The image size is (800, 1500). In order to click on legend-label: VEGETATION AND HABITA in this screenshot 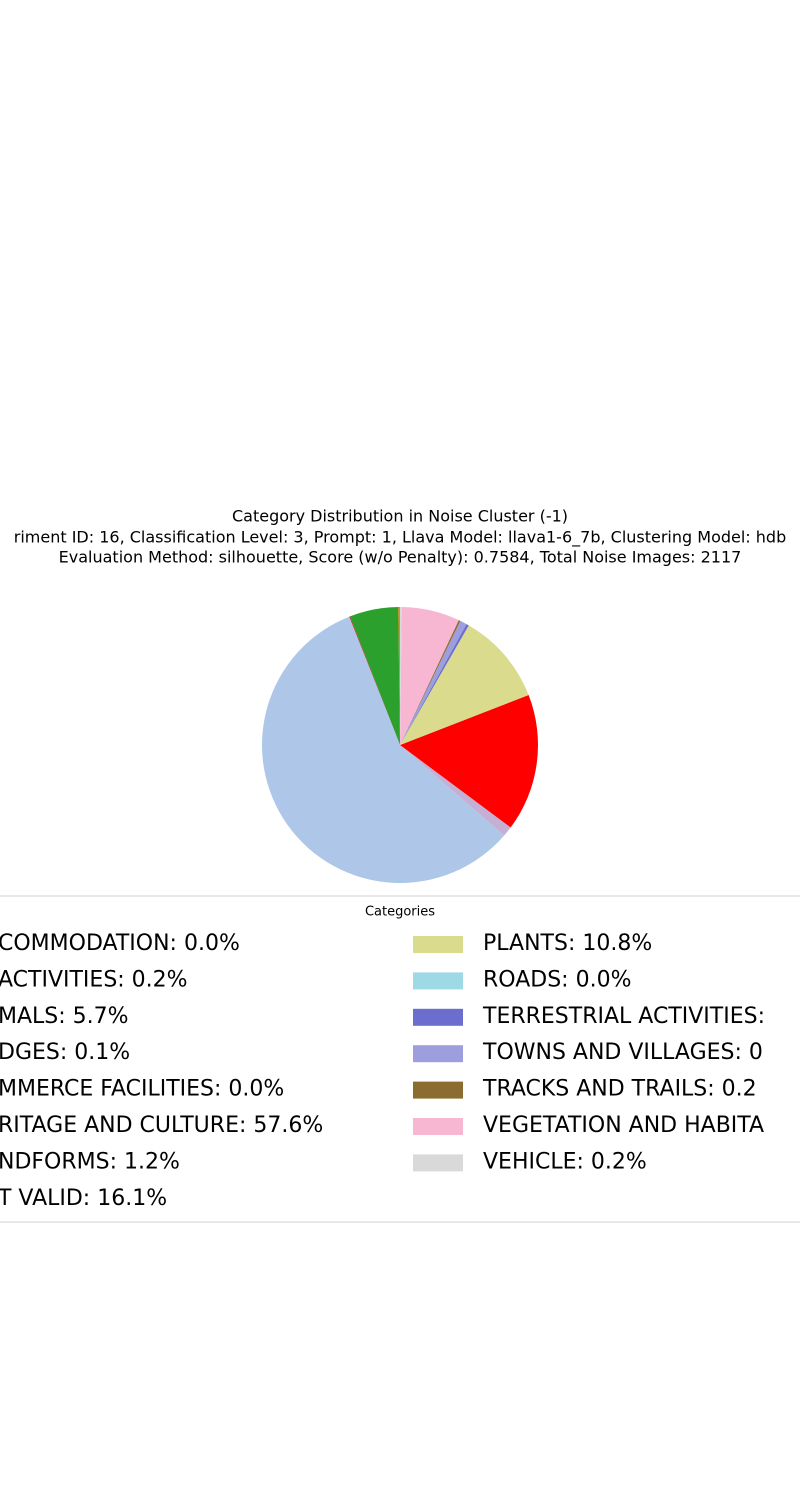, I will do `click(623, 1125)`.